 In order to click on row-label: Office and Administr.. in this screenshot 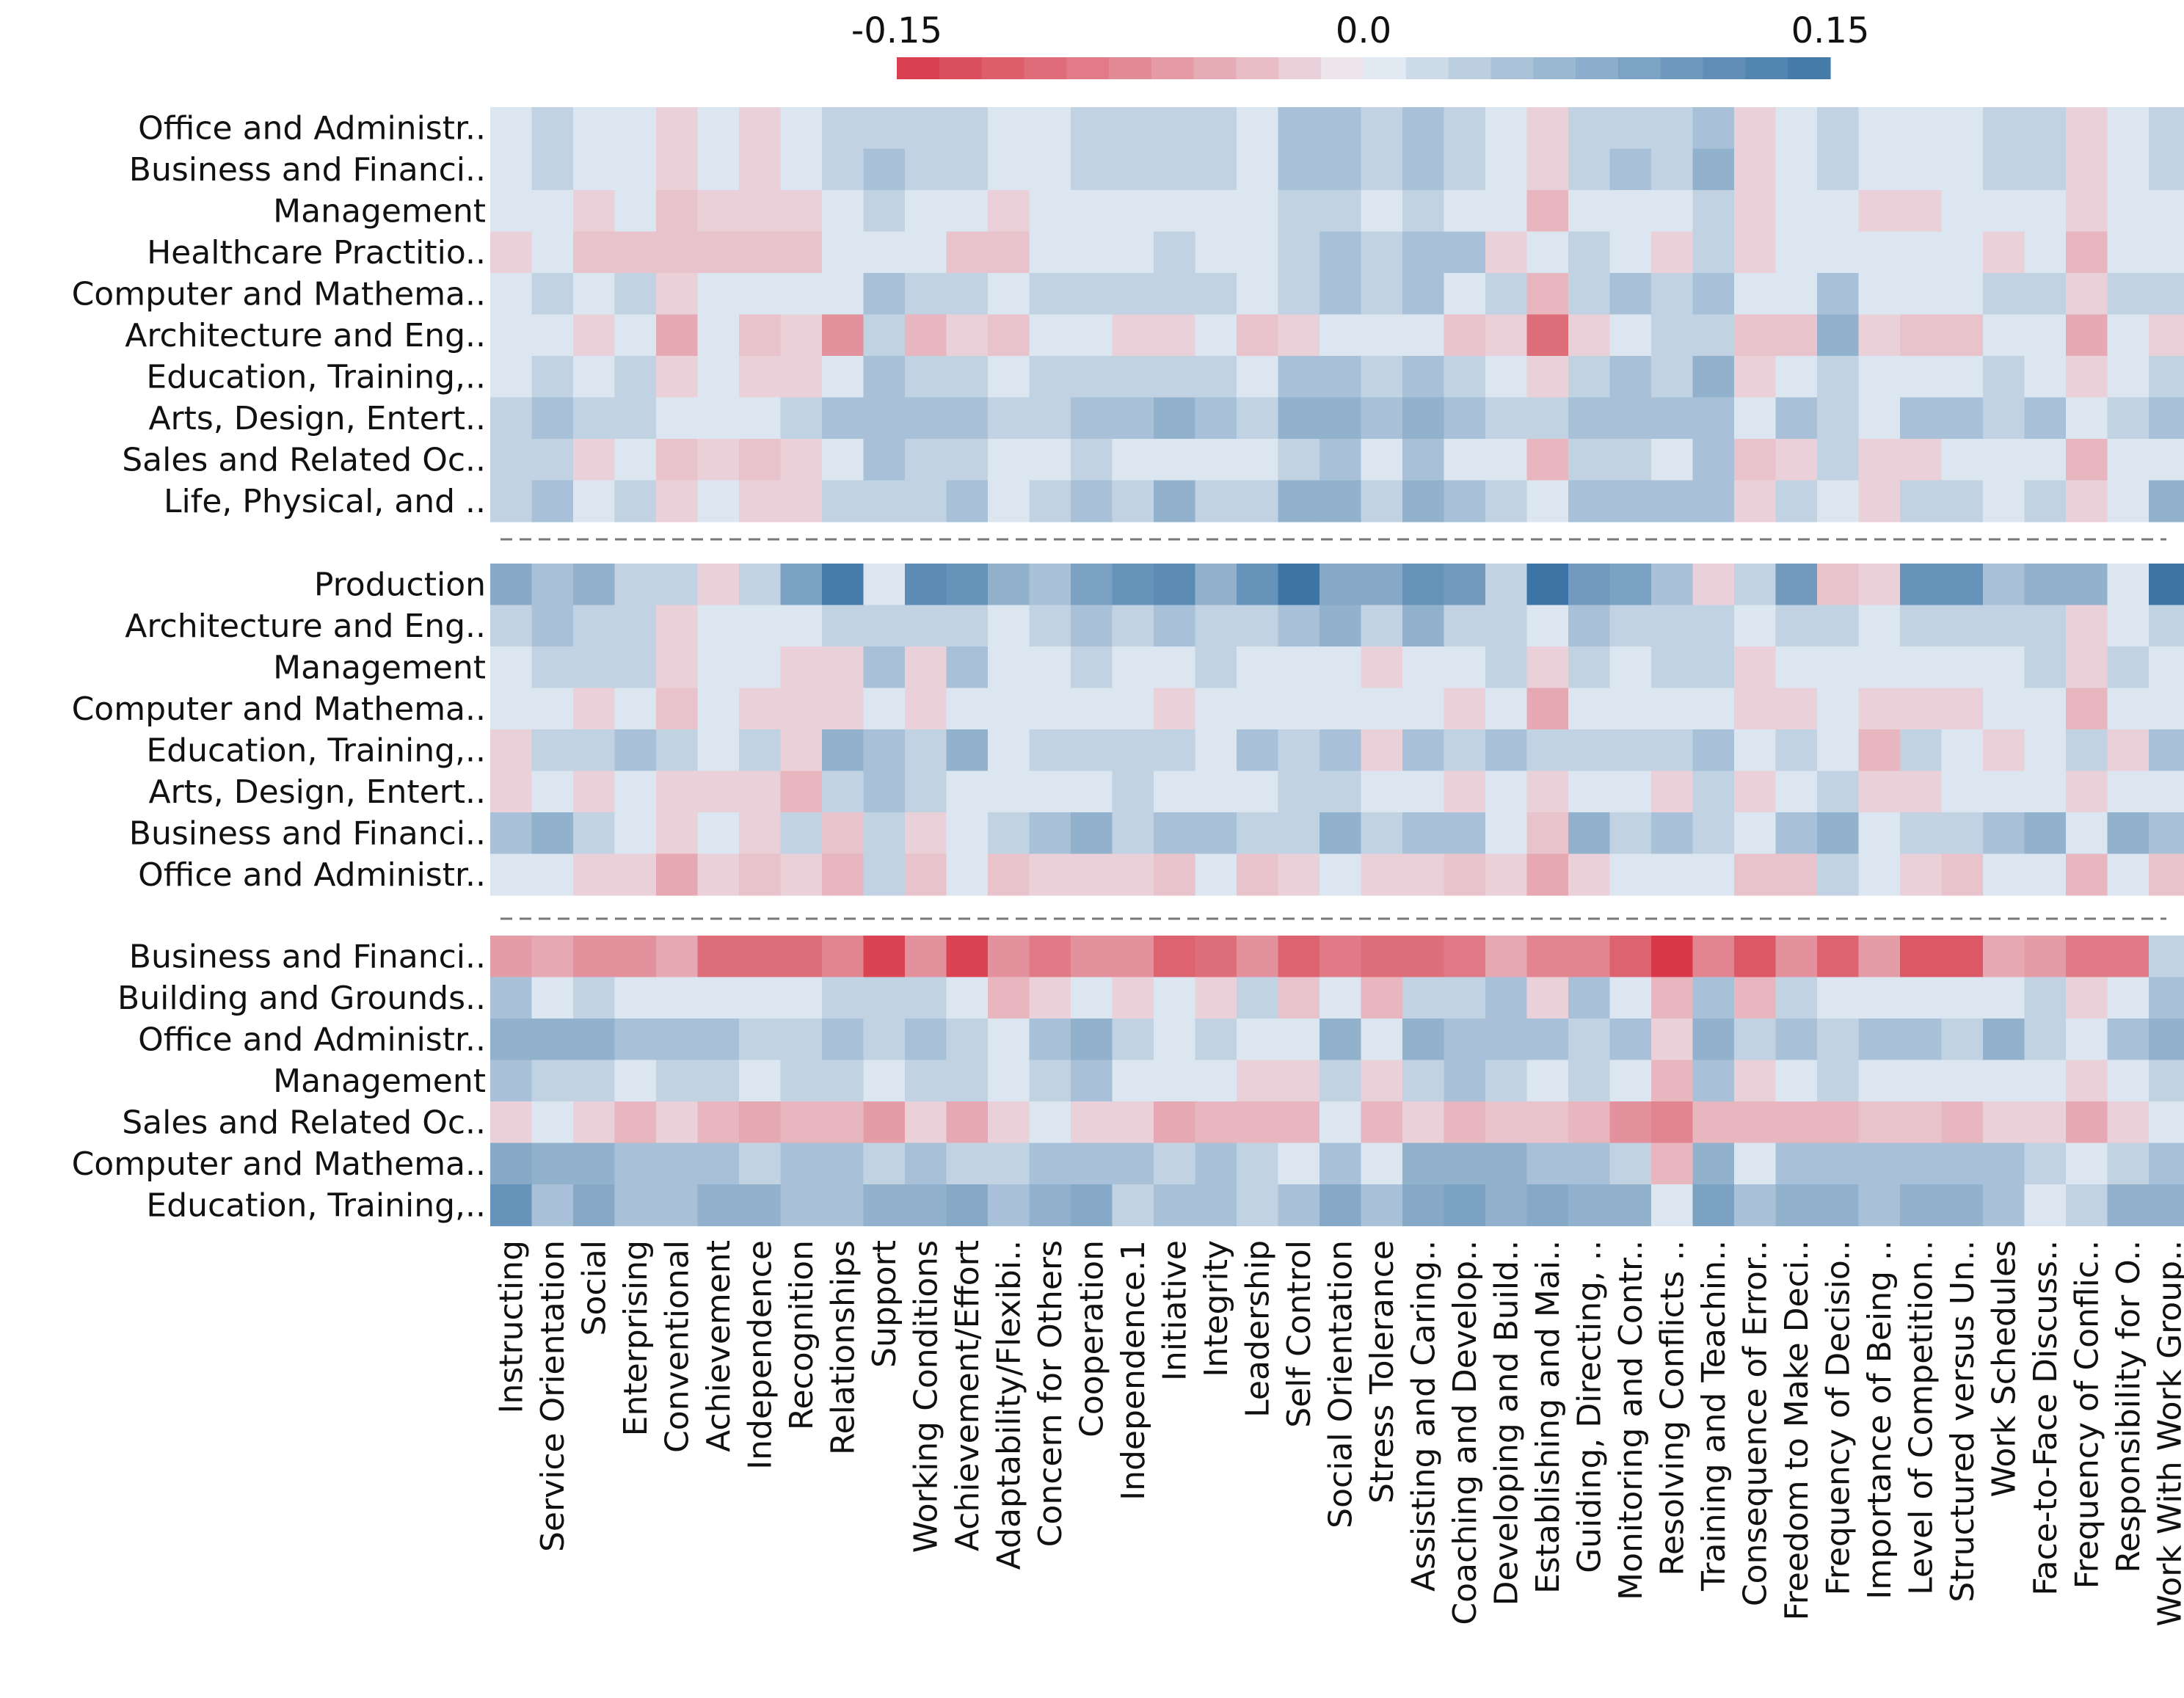, I will do `click(312, 875)`.